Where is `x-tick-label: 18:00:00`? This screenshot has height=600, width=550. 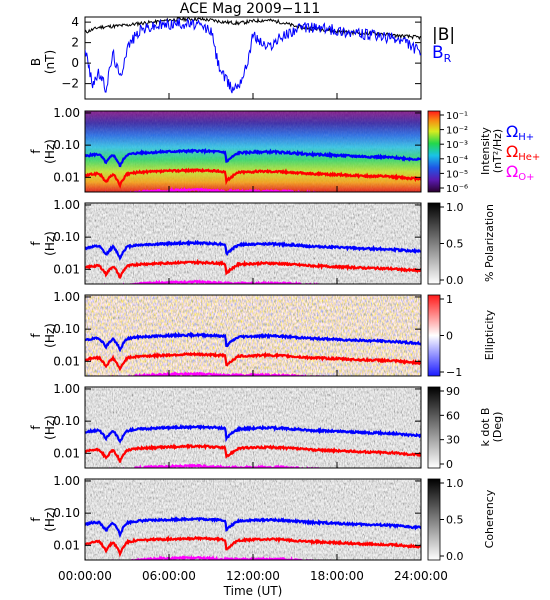 x-tick-label: 18:00:00 is located at coordinates (337, 576).